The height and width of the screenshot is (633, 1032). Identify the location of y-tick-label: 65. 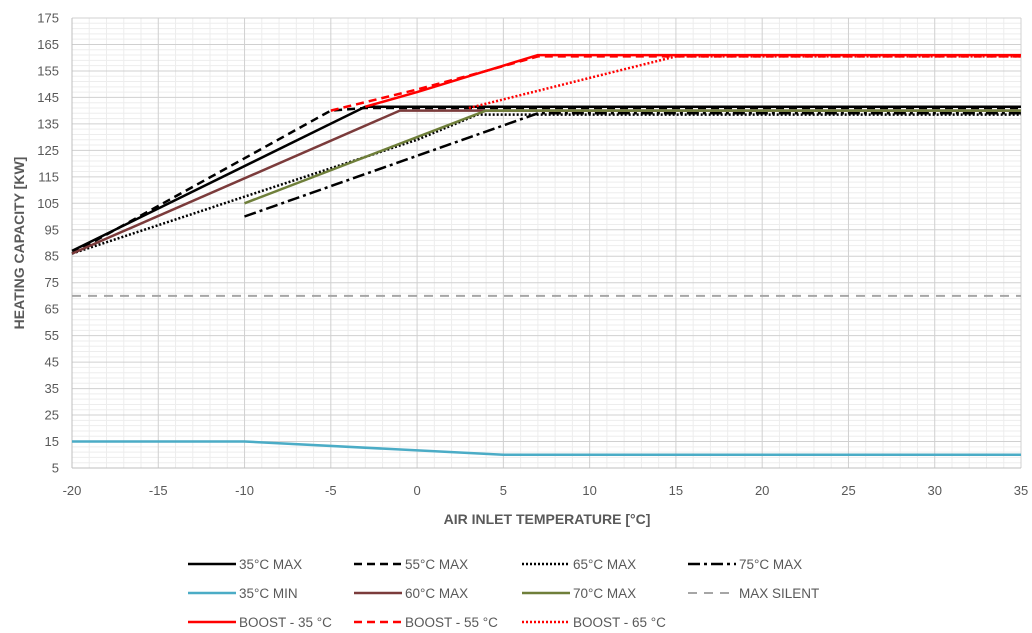
(52, 309).